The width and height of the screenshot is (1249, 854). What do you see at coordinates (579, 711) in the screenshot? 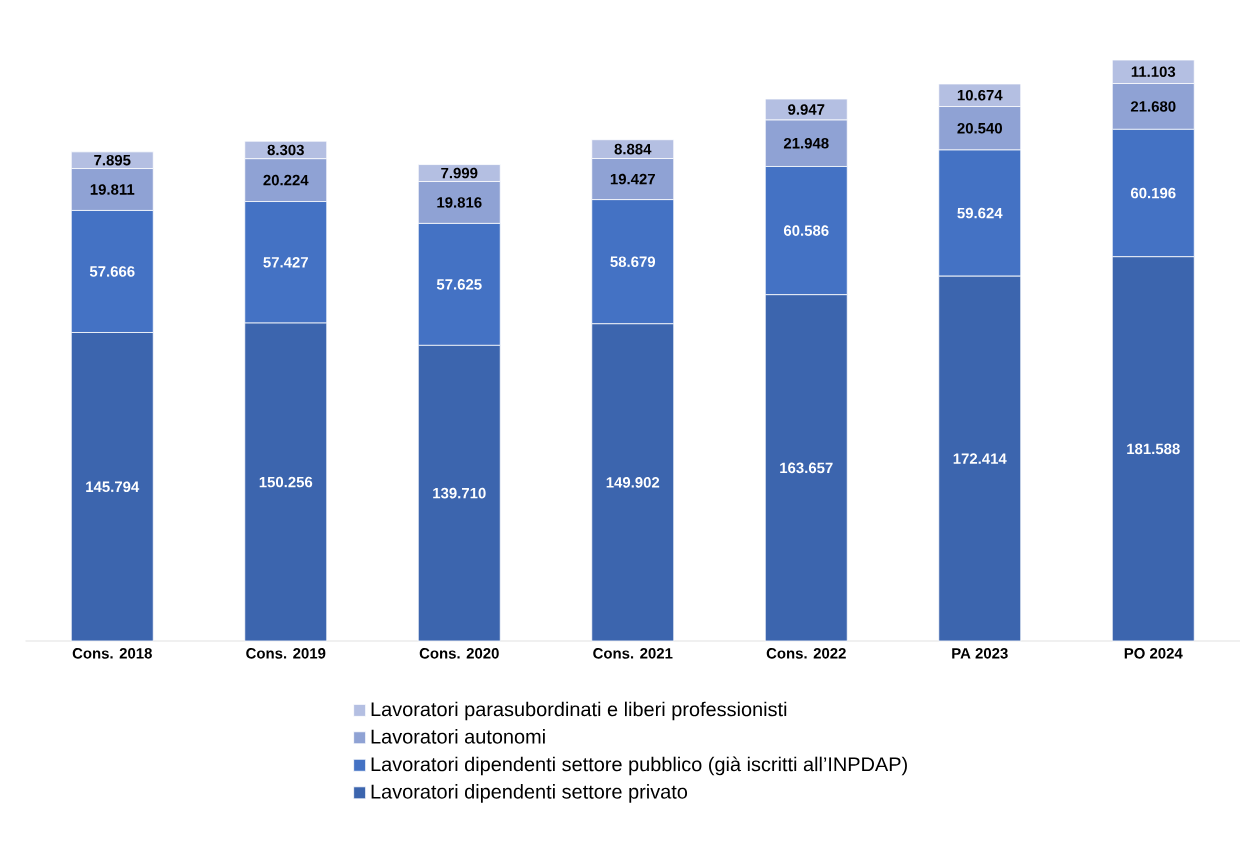
I see `legend-label: Lavoratori parasubordinati e liberi professionisti` at bounding box center [579, 711].